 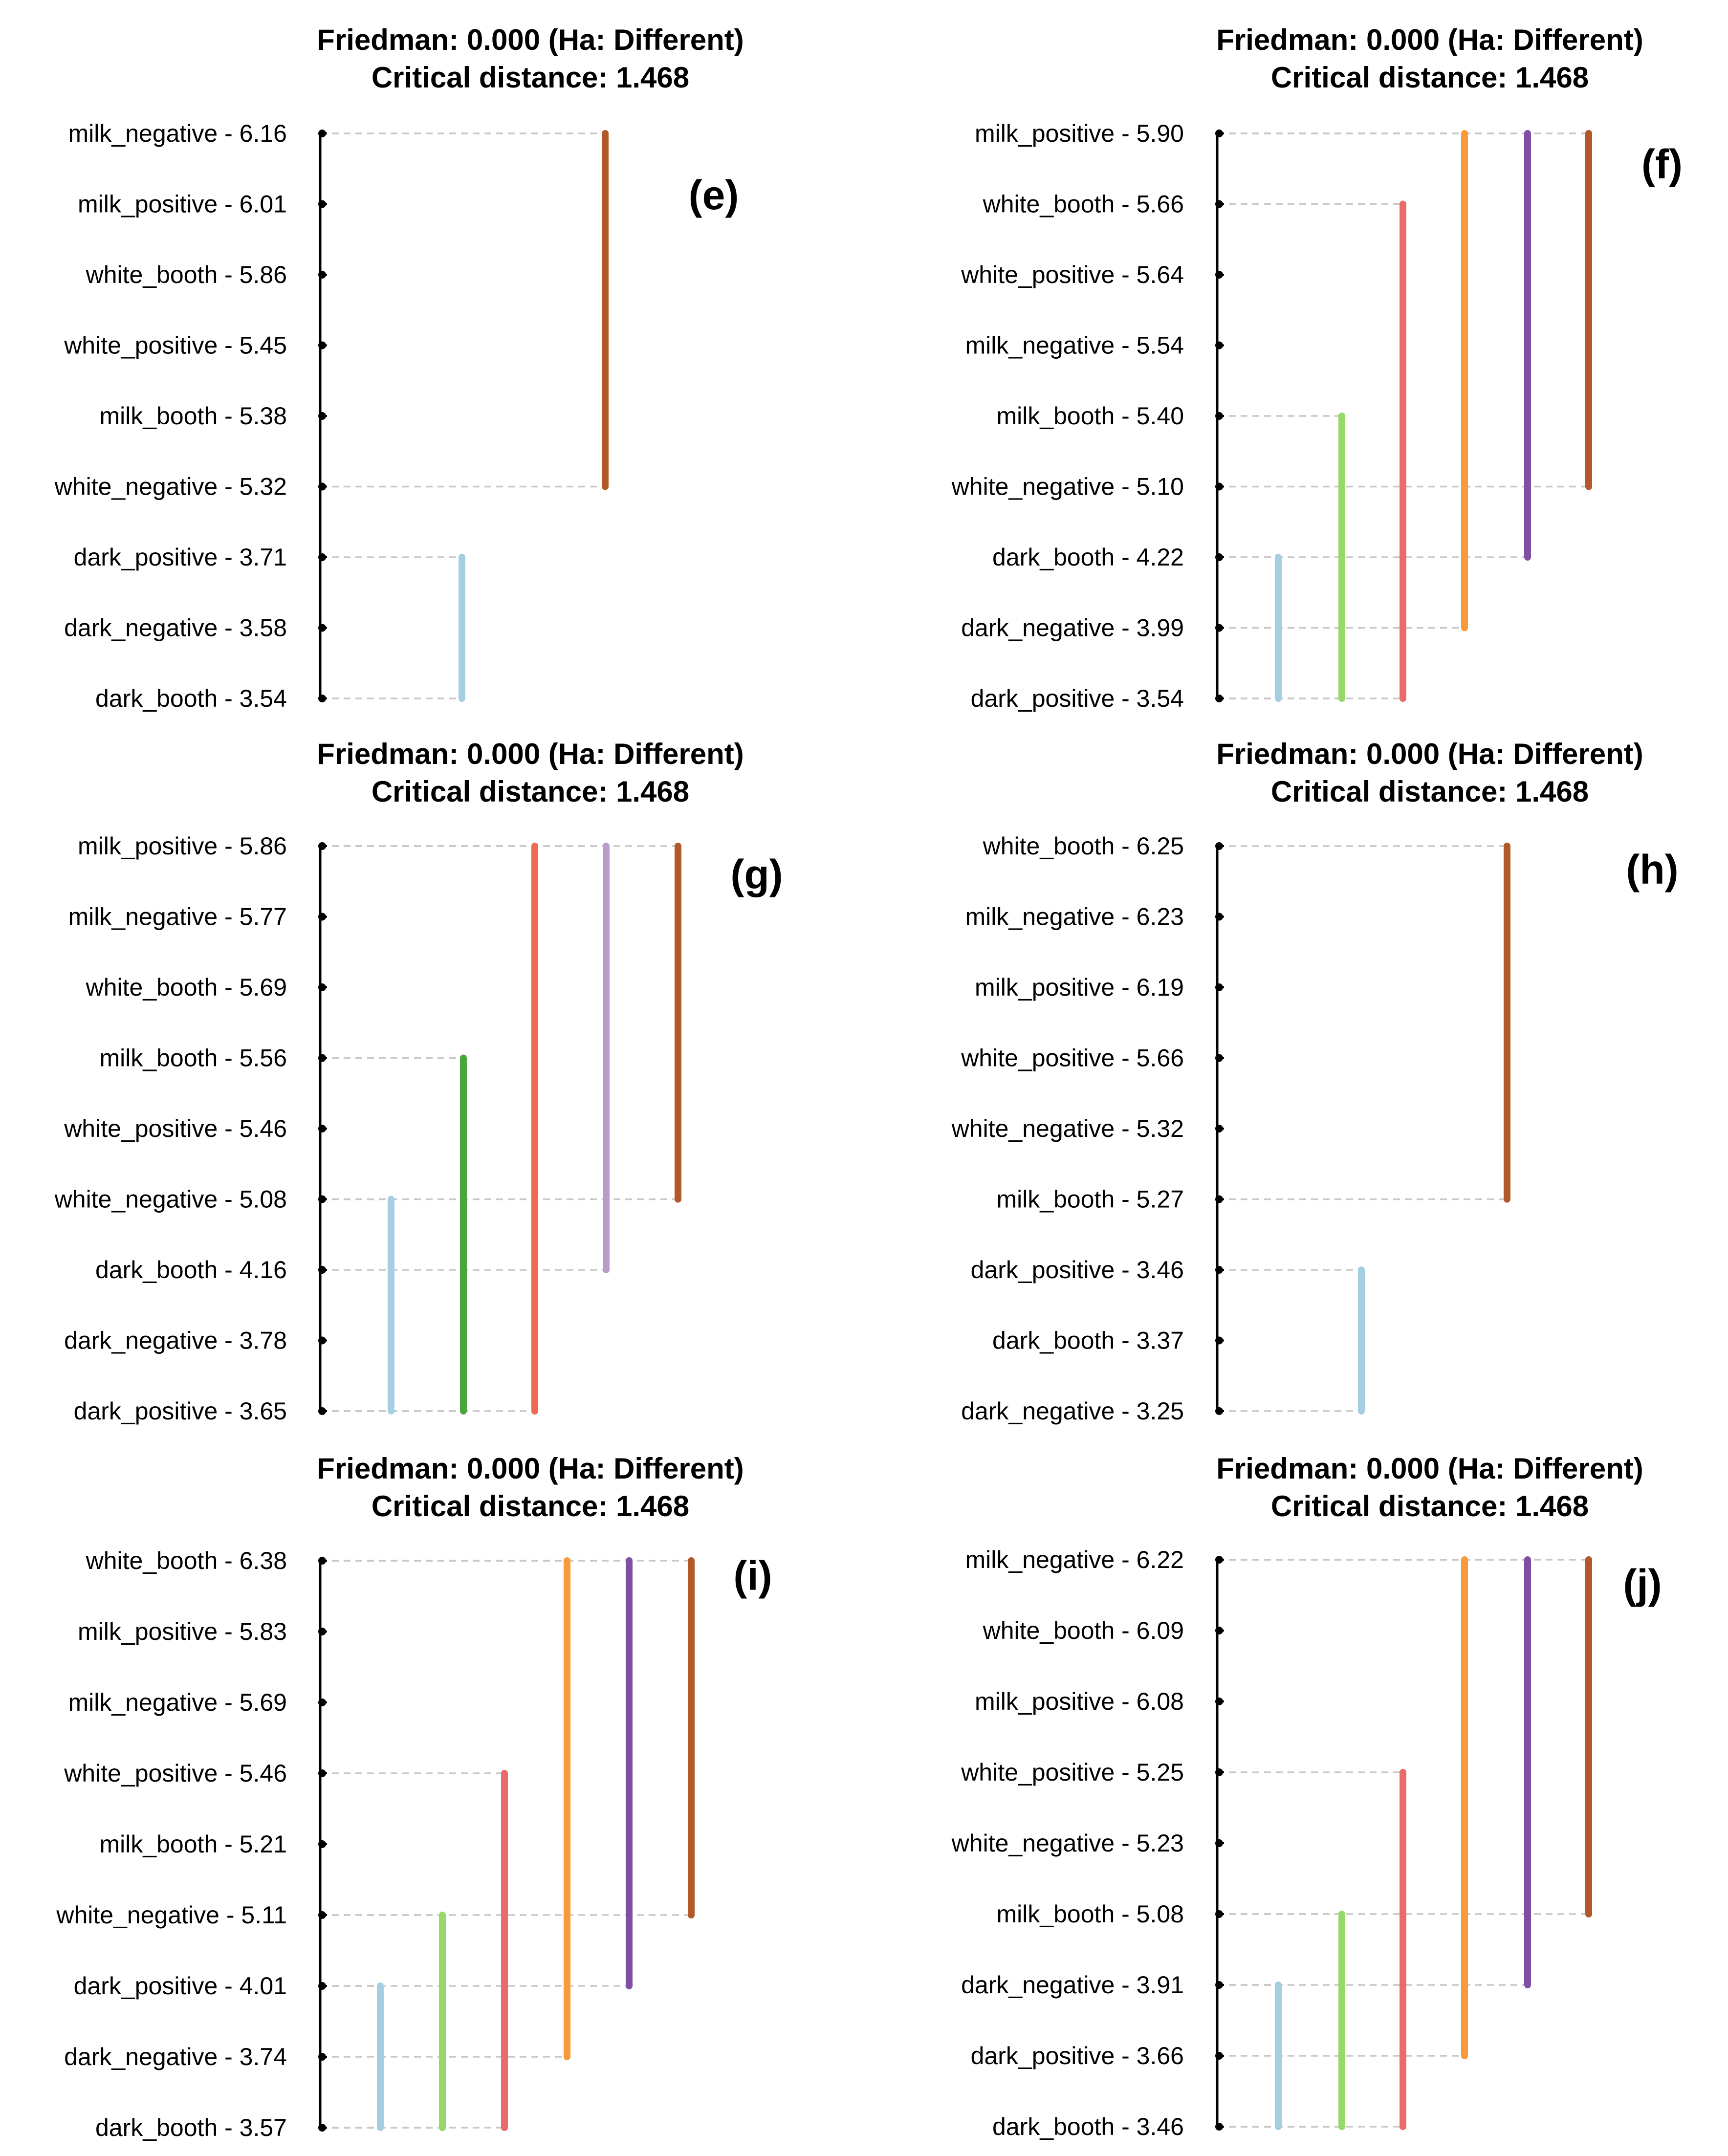 What do you see at coordinates (1083, 205) in the screenshot?
I see `rank-label-white-booth: white_booth - 5.66` at bounding box center [1083, 205].